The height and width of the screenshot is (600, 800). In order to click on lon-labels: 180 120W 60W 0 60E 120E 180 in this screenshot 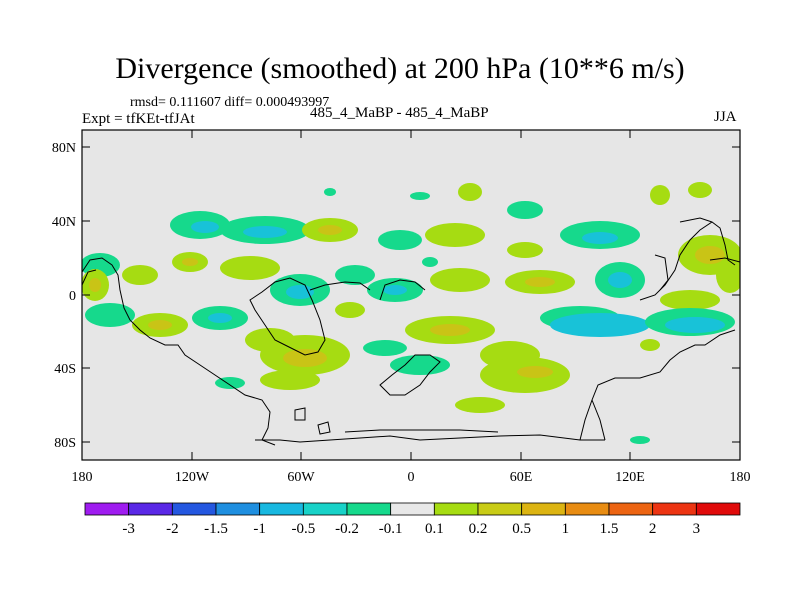, I will do `click(411, 477)`.